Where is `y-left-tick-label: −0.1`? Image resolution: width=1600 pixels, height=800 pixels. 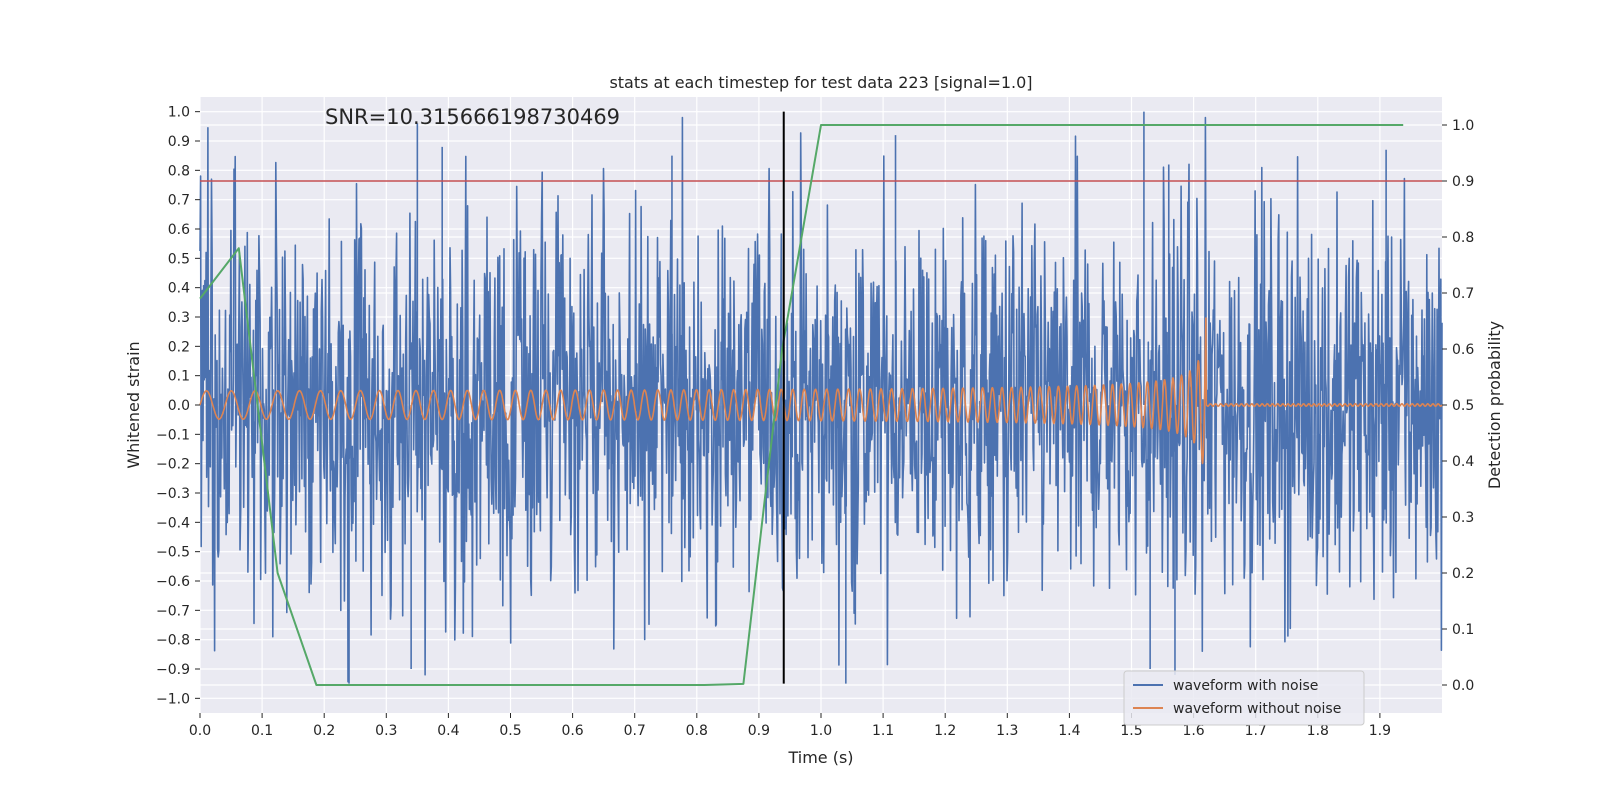 y-left-tick-label: −0.1 is located at coordinates (173, 435).